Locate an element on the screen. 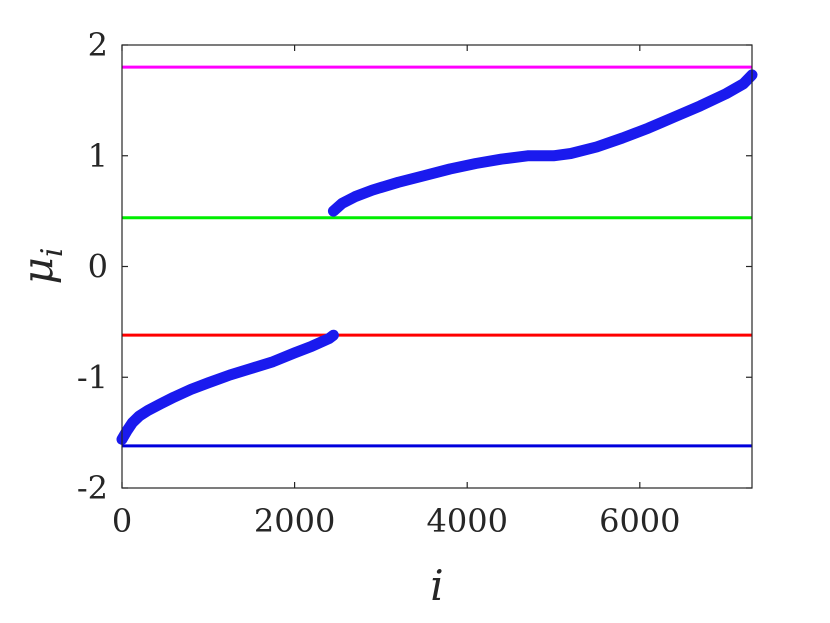 The width and height of the screenshot is (830, 623). x-tick-label: 0 is located at coordinates (122, 521).